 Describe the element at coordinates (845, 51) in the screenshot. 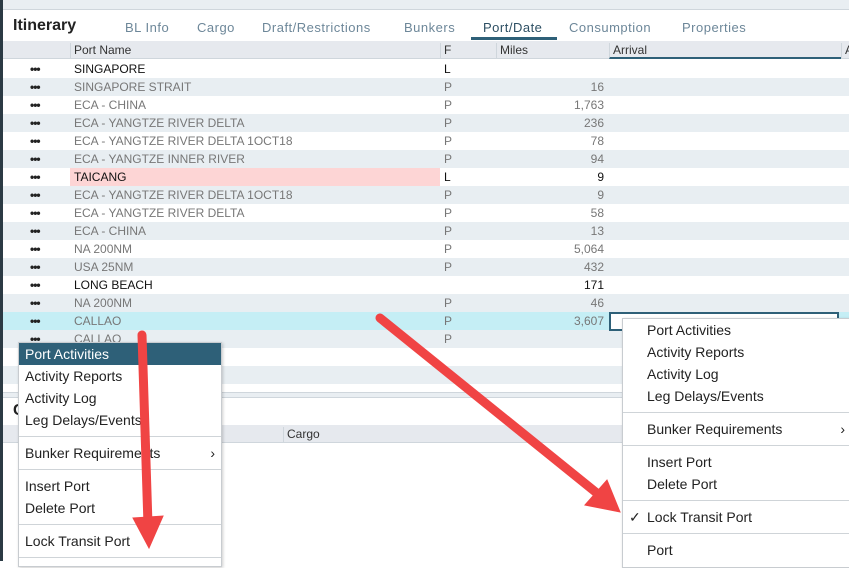

I see `col-next: A` at that location.